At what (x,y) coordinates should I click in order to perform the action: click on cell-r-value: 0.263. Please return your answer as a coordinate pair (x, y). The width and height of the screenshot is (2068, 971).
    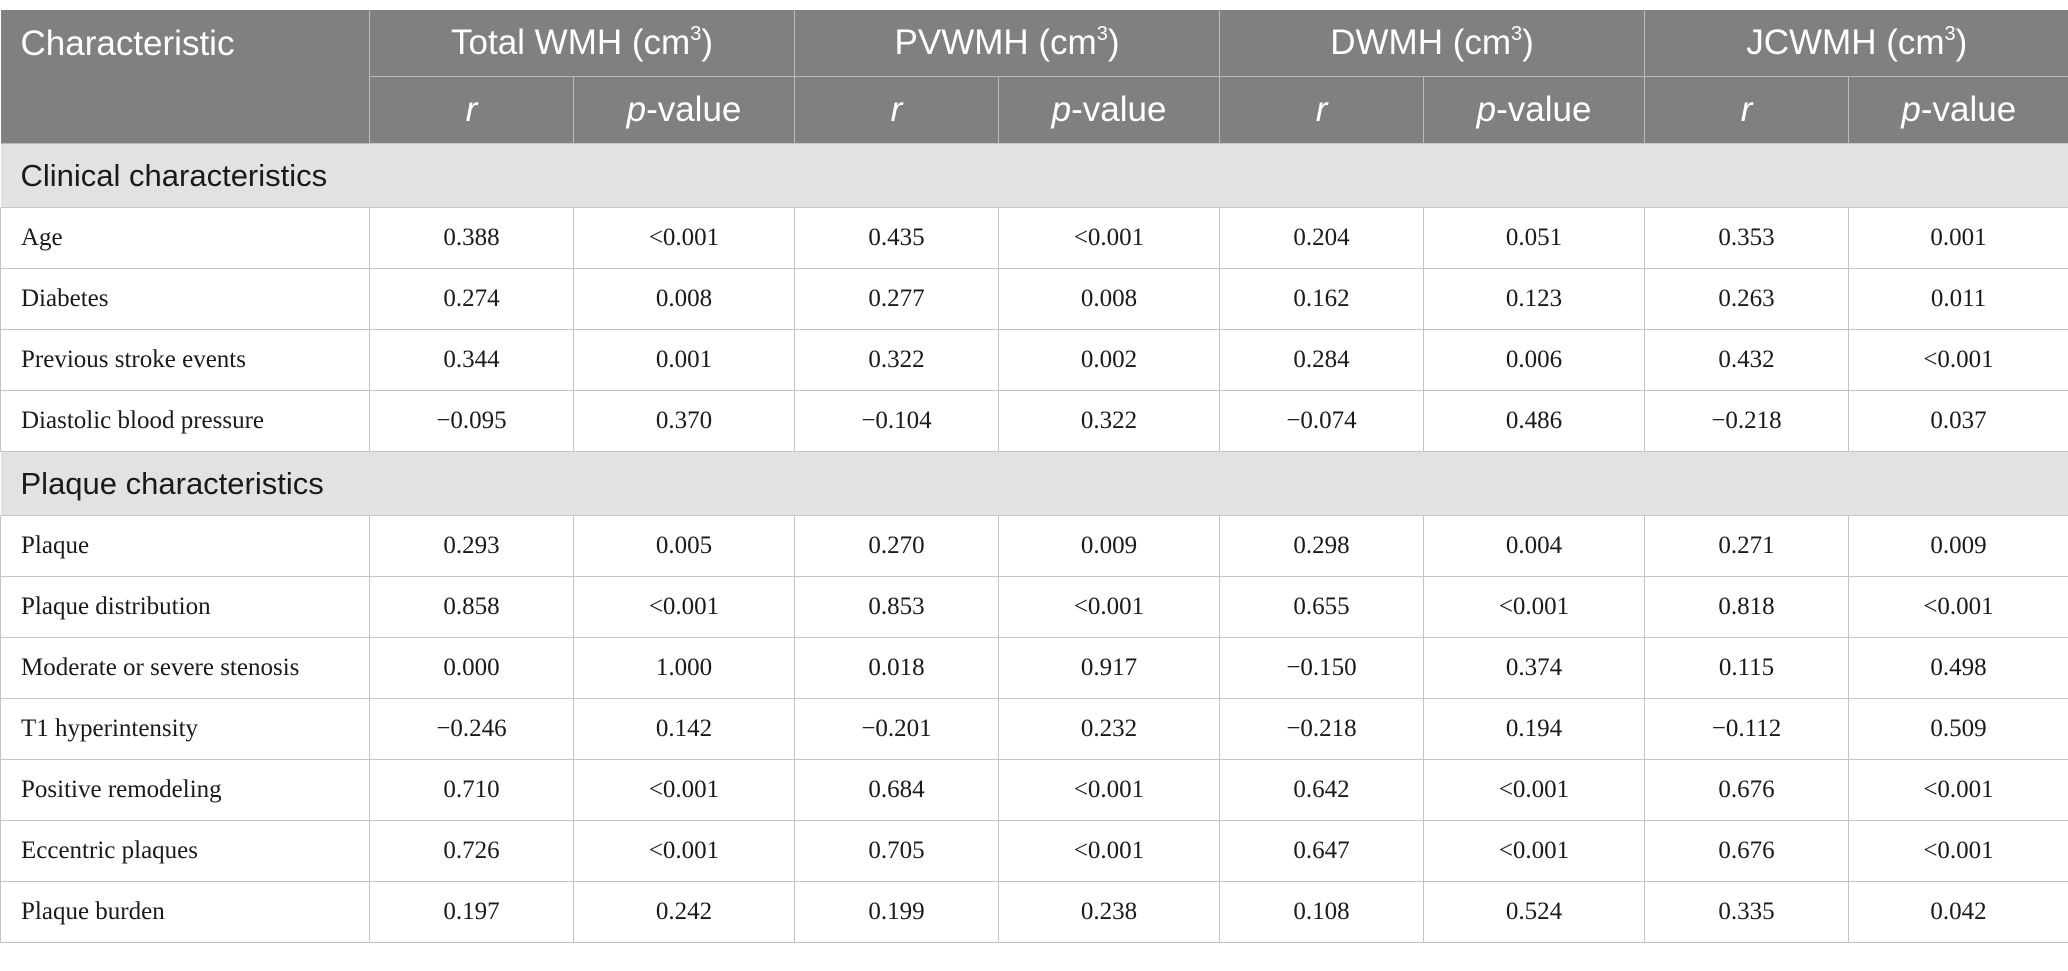
    Looking at the image, I should click on (1747, 299).